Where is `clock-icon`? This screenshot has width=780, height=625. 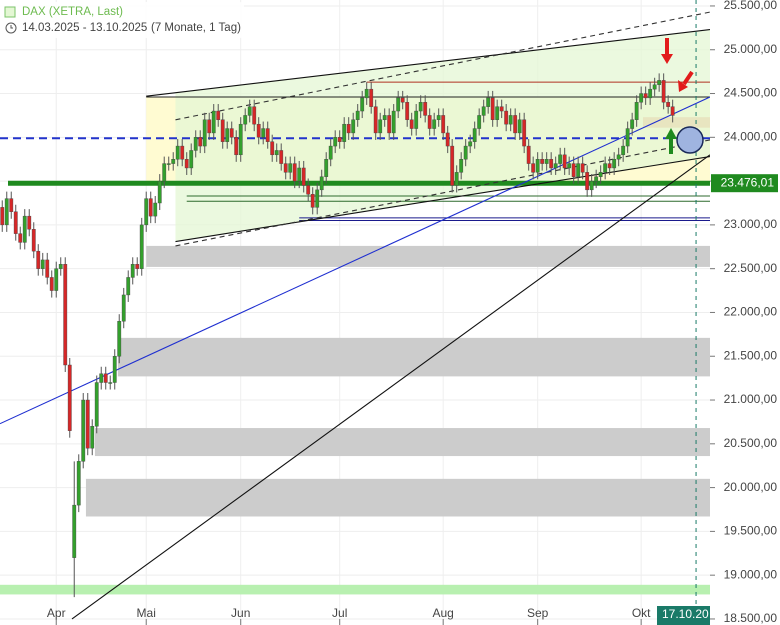 clock-icon is located at coordinates (11, 28).